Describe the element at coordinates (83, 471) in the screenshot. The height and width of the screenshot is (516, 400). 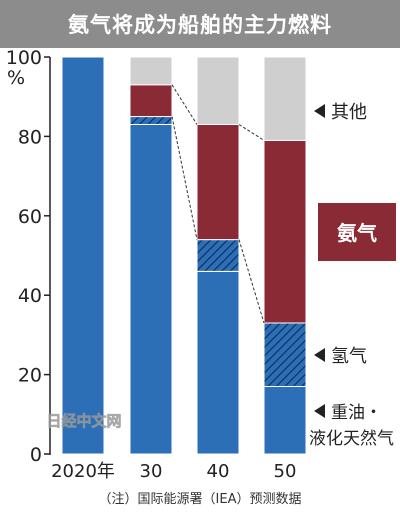
I see `x-tick-label-0: 2020年` at that location.